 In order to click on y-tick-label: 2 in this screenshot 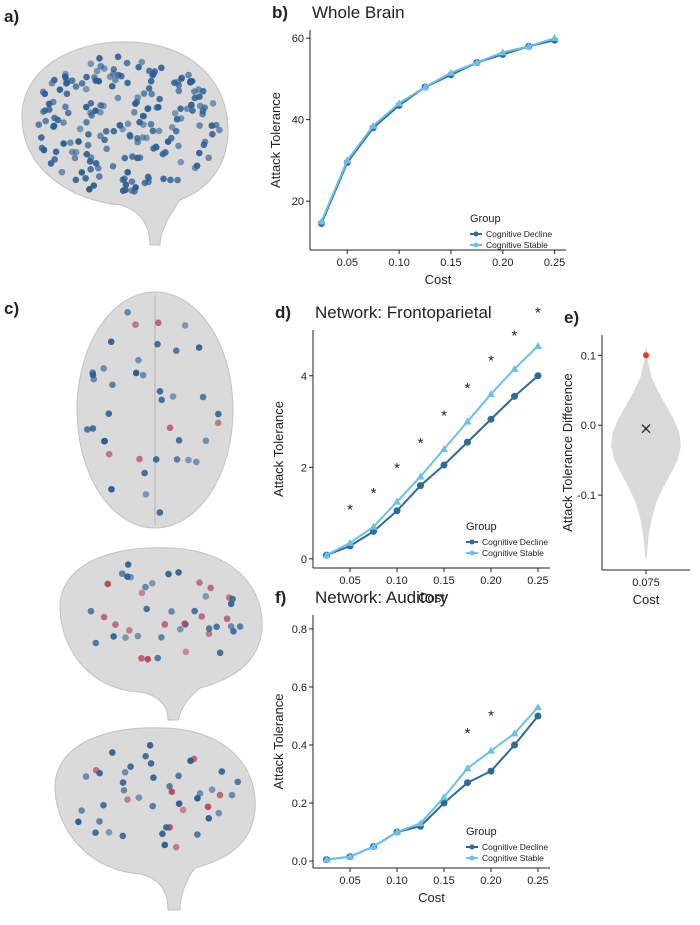, I will do `click(304, 468)`.